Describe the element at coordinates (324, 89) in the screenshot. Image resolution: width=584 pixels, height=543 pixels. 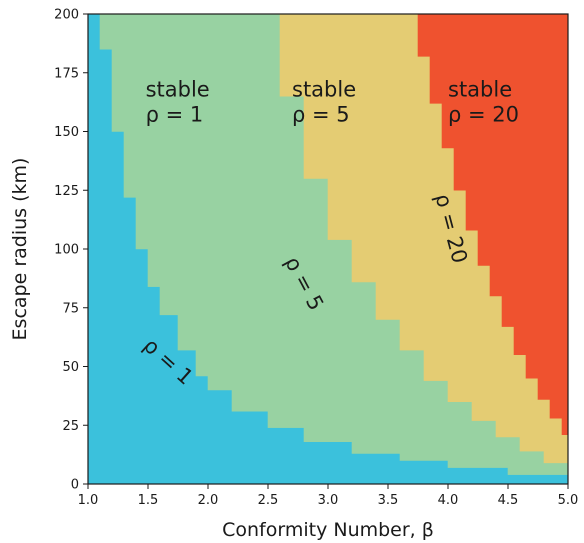
I see `region-label-stable-2: stable` at that location.